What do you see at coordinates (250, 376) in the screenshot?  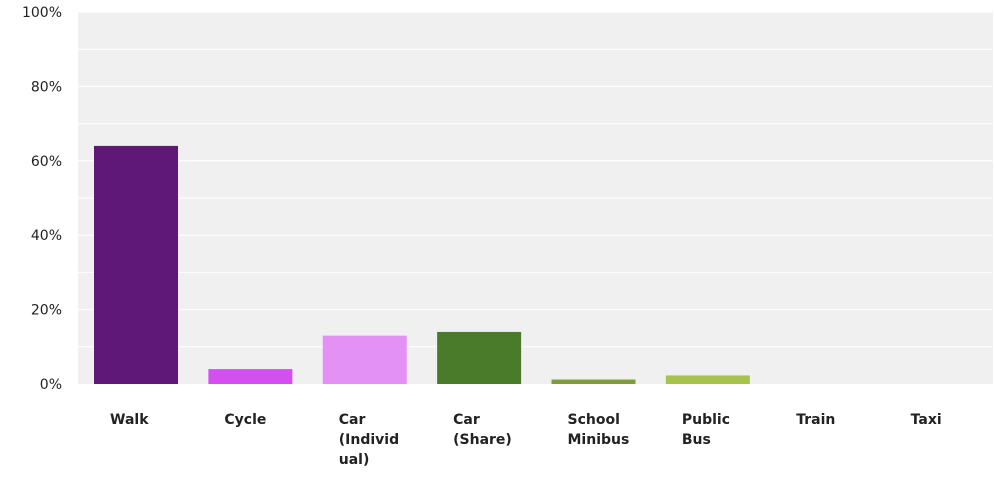 I see `bar-cycle` at bounding box center [250, 376].